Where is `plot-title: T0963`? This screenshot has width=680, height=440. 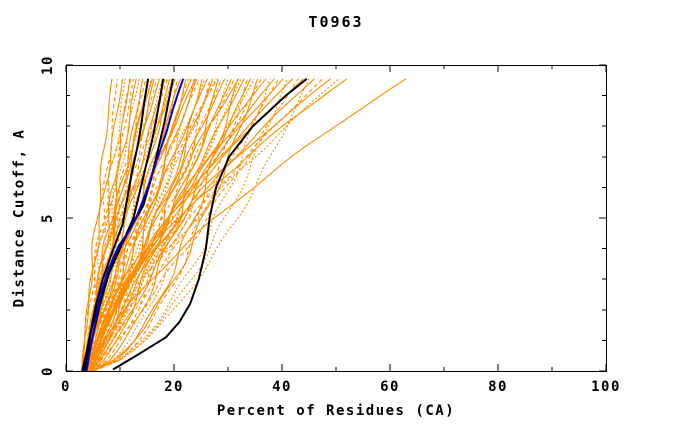
plot-title: T0963 is located at coordinates (336, 22).